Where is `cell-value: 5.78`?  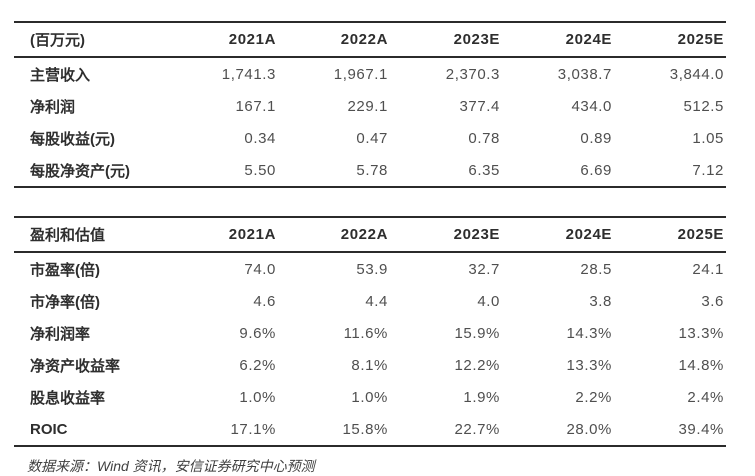
cell-value: 5.78 is located at coordinates (372, 170).